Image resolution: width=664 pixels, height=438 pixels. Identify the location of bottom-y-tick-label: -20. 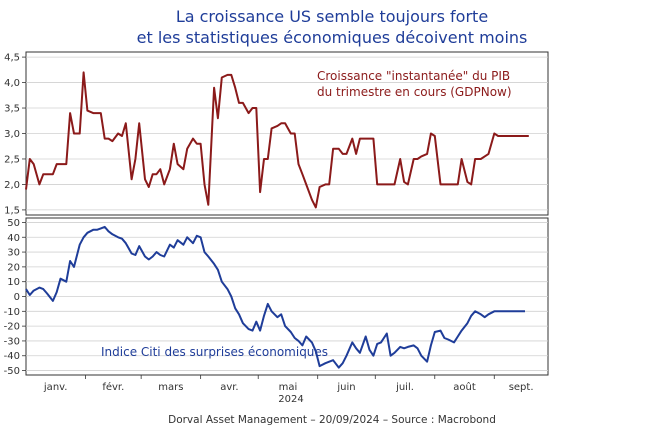
(12, 327).